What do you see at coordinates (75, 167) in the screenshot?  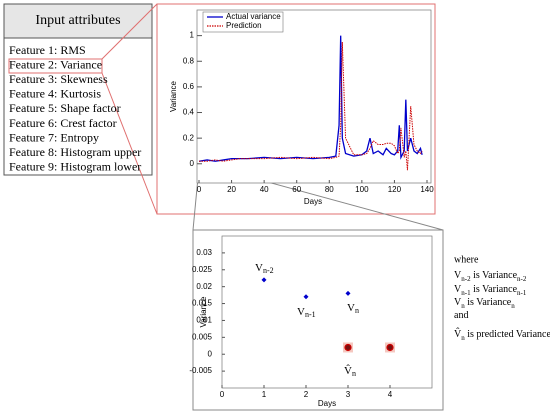 I see `table-row: Feature 9: Histogram lower` at bounding box center [75, 167].